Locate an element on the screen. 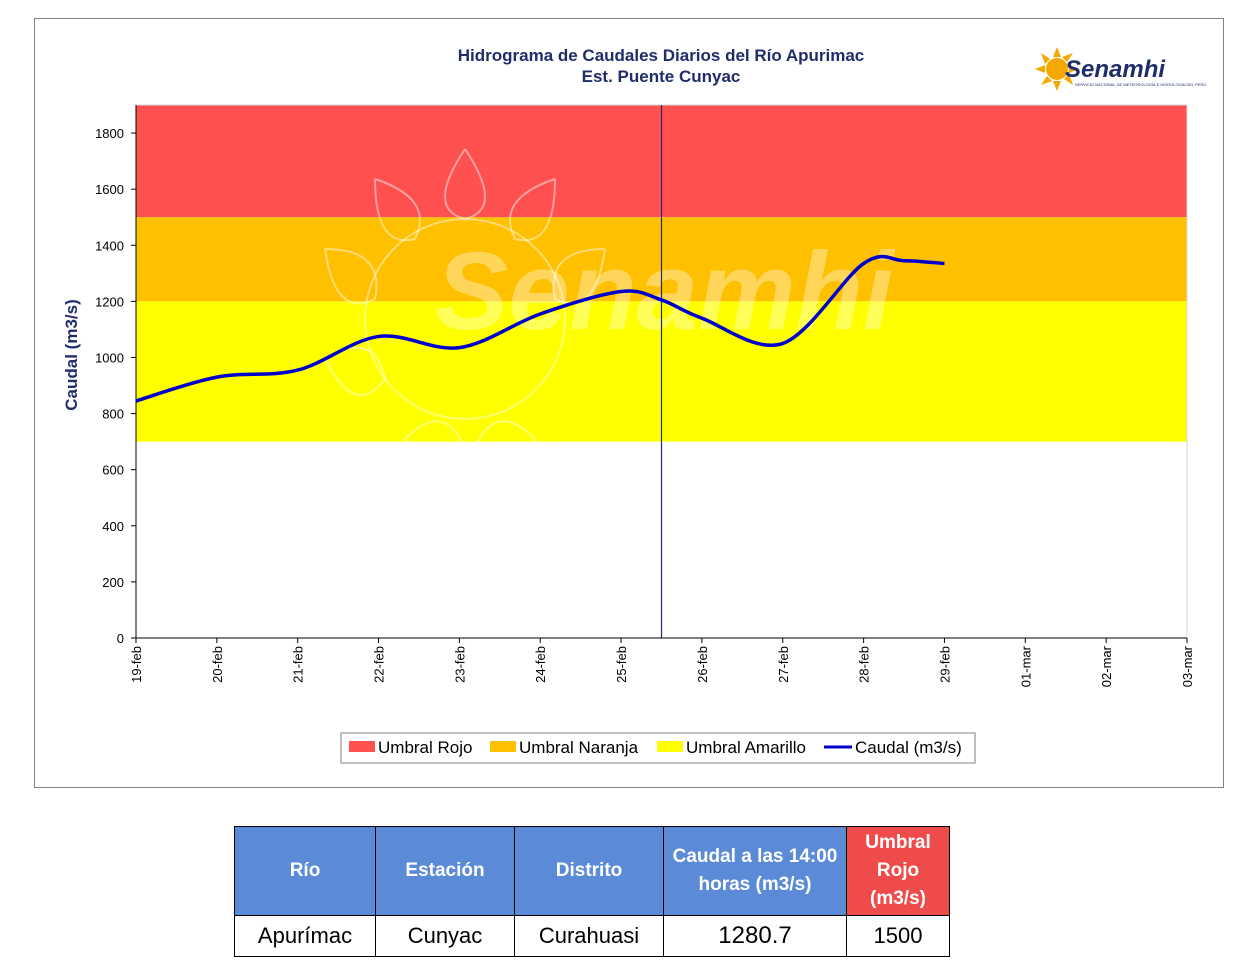 Image resolution: width=1256 pixels, height=968 pixels. cell-rio: Apurímac is located at coordinates (305, 936).